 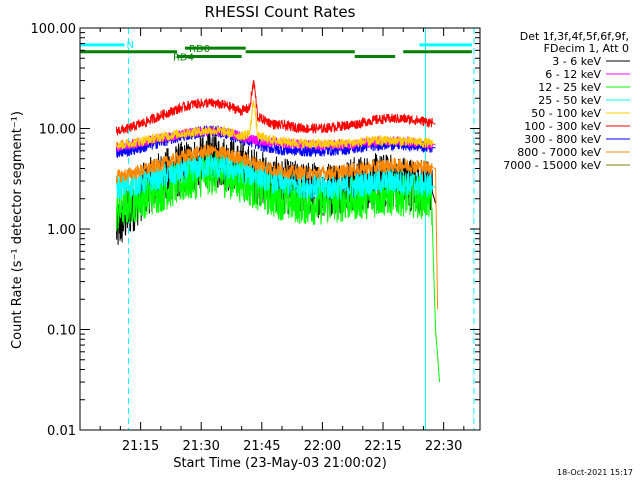 What do you see at coordinates (140, 446) in the screenshot?
I see `x-tick-label-21-15: 21:15` at bounding box center [140, 446].